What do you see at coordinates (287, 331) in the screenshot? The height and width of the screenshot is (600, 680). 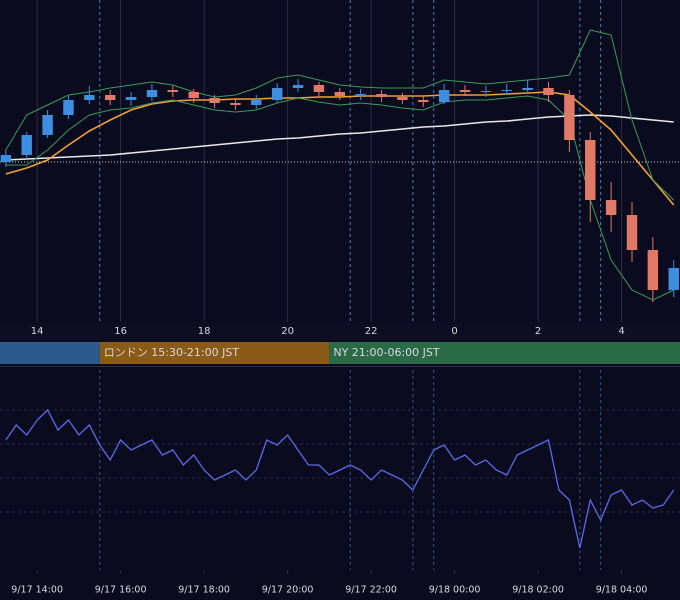 I see `x-tick-label: 20` at bounding box center [287, 331].